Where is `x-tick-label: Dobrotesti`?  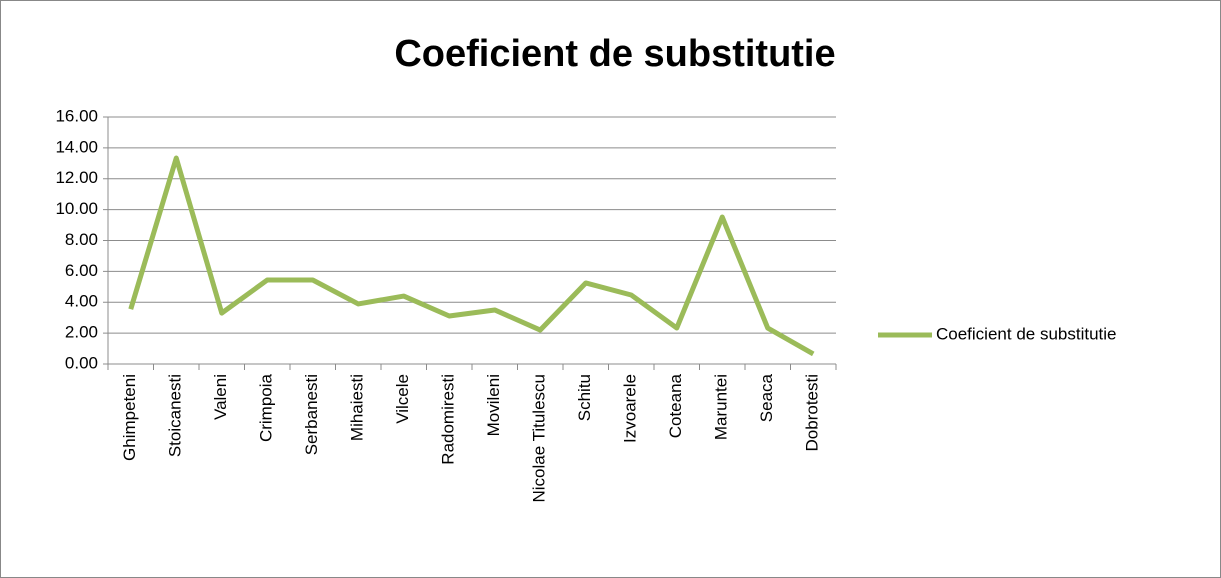
x-tick-label: Dobrotesti is located at coordinates (812, 412).